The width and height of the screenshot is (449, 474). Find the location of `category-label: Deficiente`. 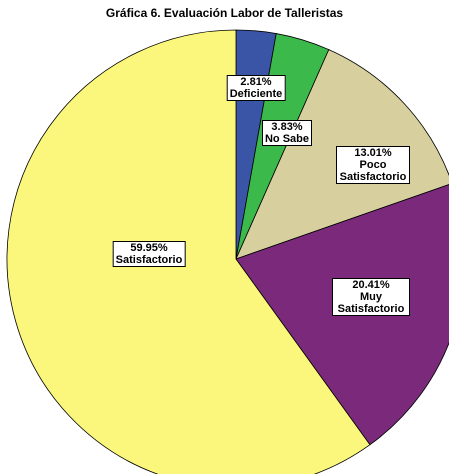

category-label: Deficiente is located at coordinates (256, 94).